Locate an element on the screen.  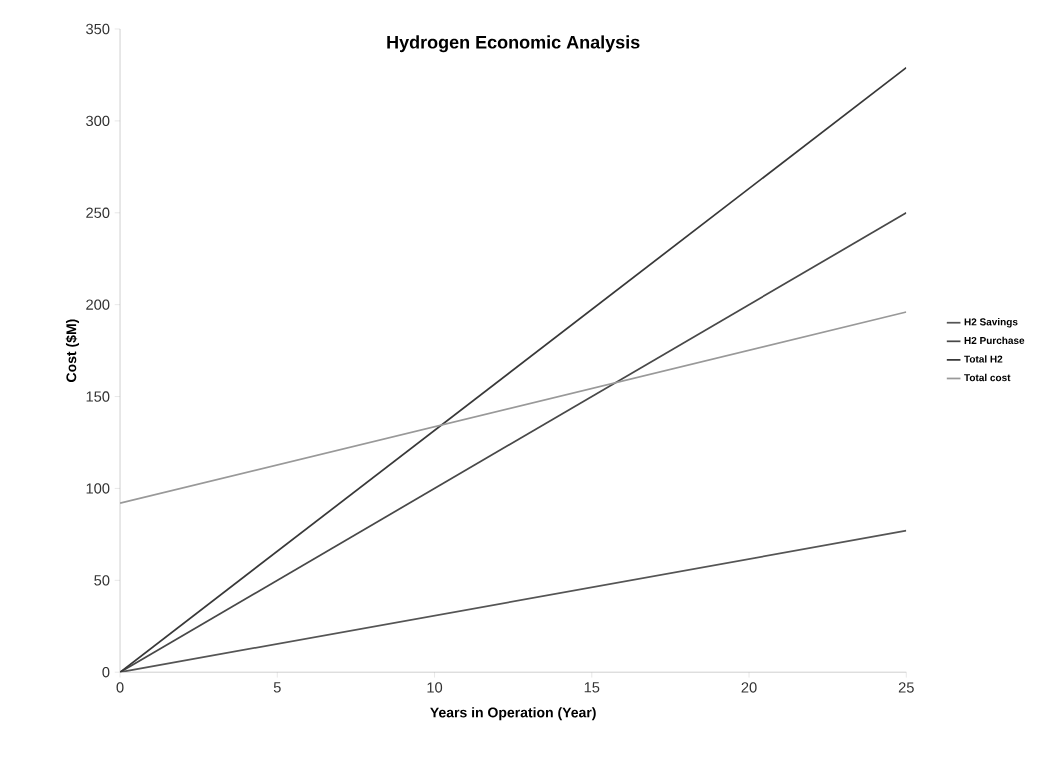
x-tick-label: 0 is located at coordinates (120, 687).